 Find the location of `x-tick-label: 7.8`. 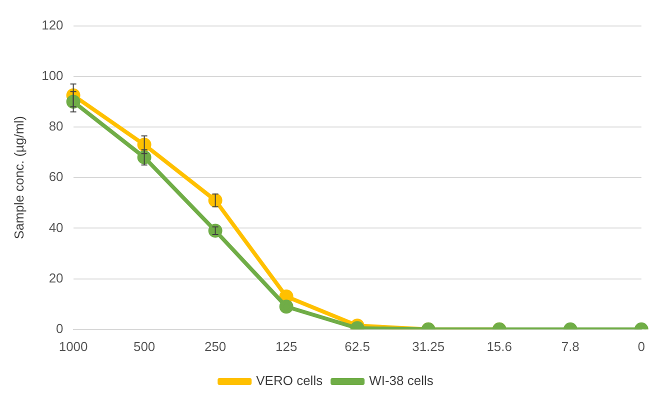

x-tick-label: 7.8 is located at coordinates (570, 346).